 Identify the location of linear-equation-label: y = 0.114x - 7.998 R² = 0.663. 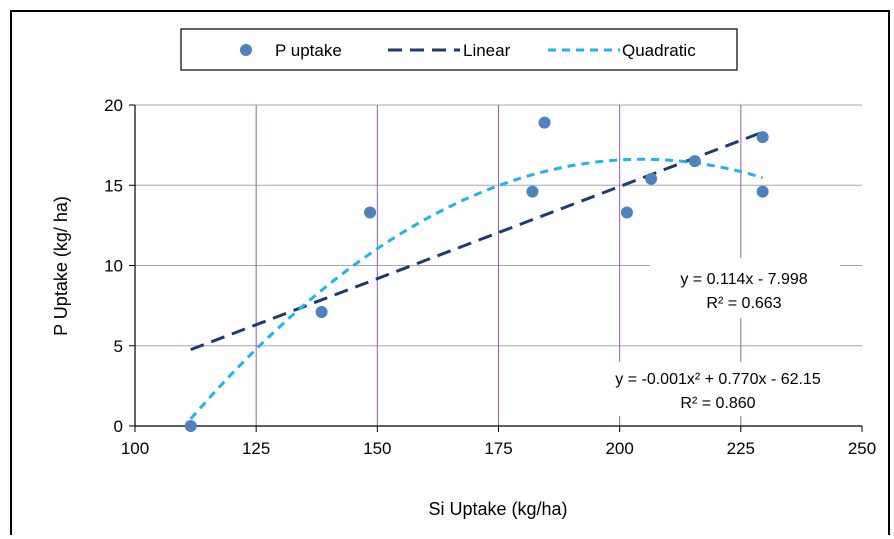
(745, 288).